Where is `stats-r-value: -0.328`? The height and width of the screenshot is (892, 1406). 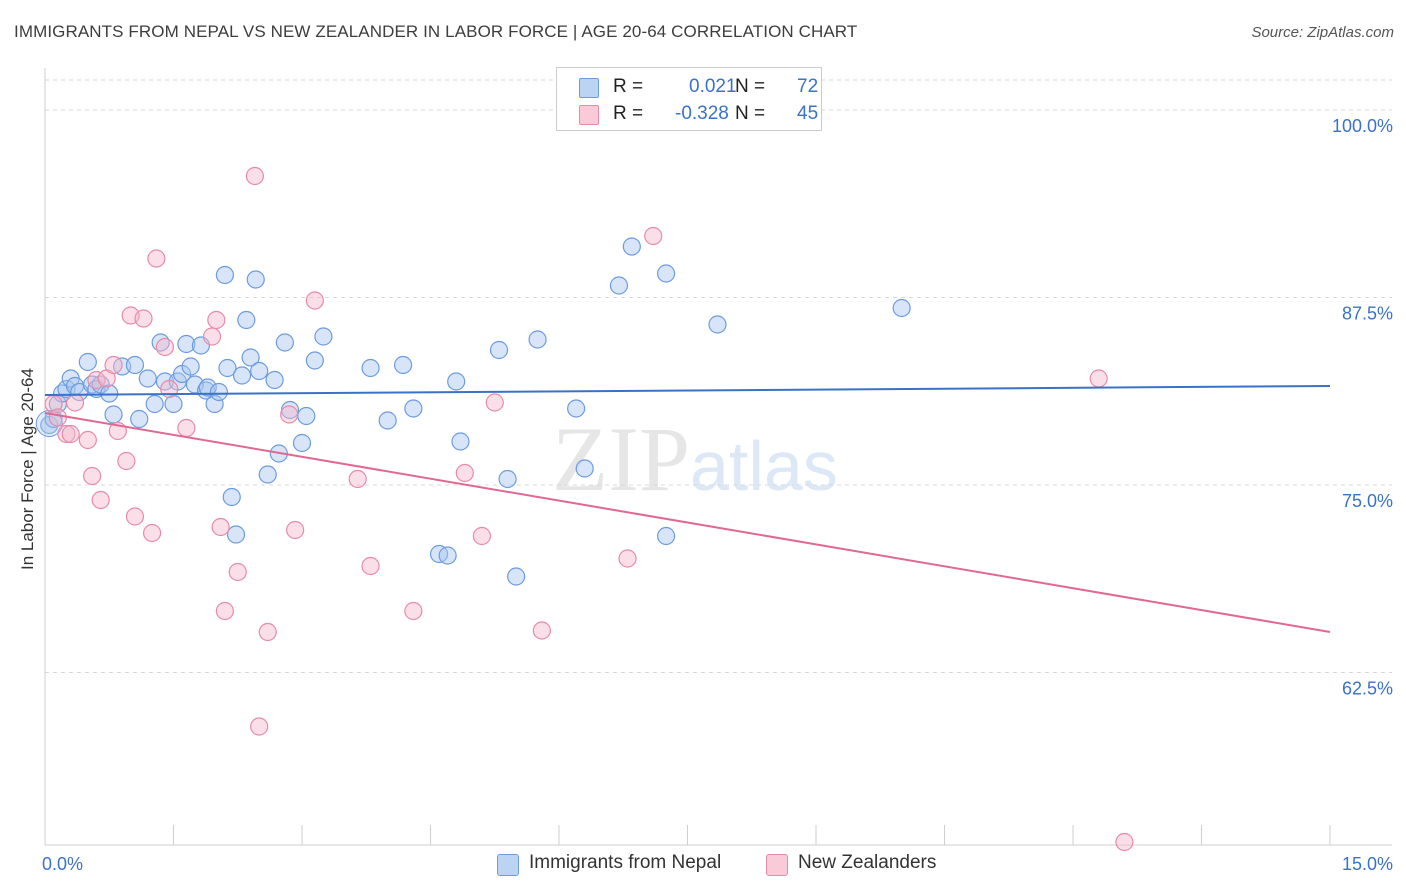 stats-r-value: -0.328 is located at coordinates (702, 113).